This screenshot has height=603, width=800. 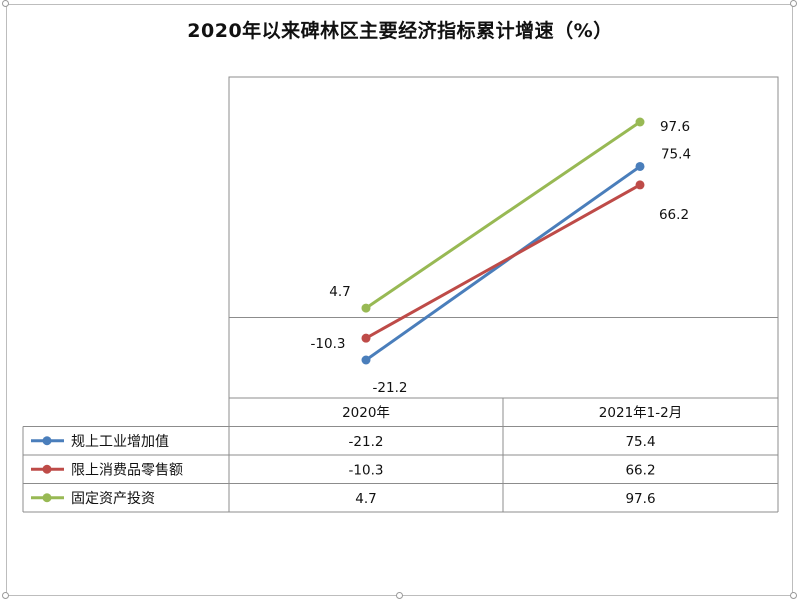 I want to click on legend-label-2: 固定资产投资, so click(x=113, y=499).